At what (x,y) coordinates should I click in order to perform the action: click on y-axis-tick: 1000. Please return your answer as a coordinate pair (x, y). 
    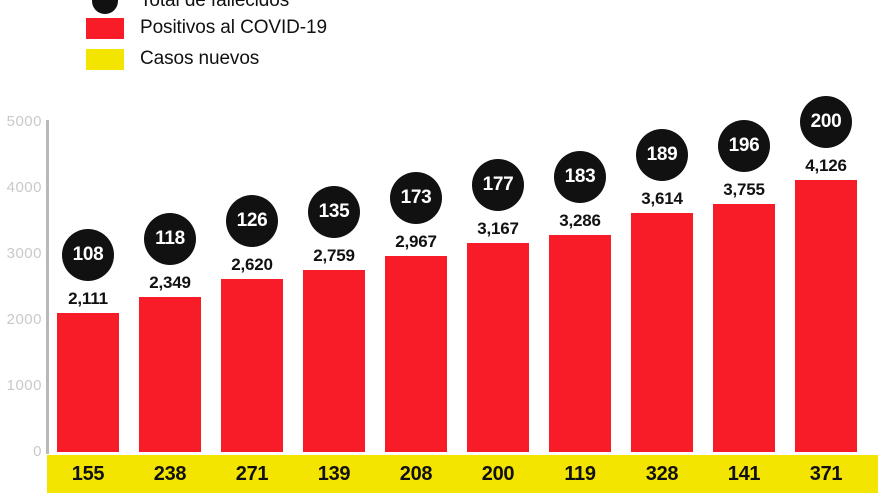
    Looking at the image, I should click on (21, 385).